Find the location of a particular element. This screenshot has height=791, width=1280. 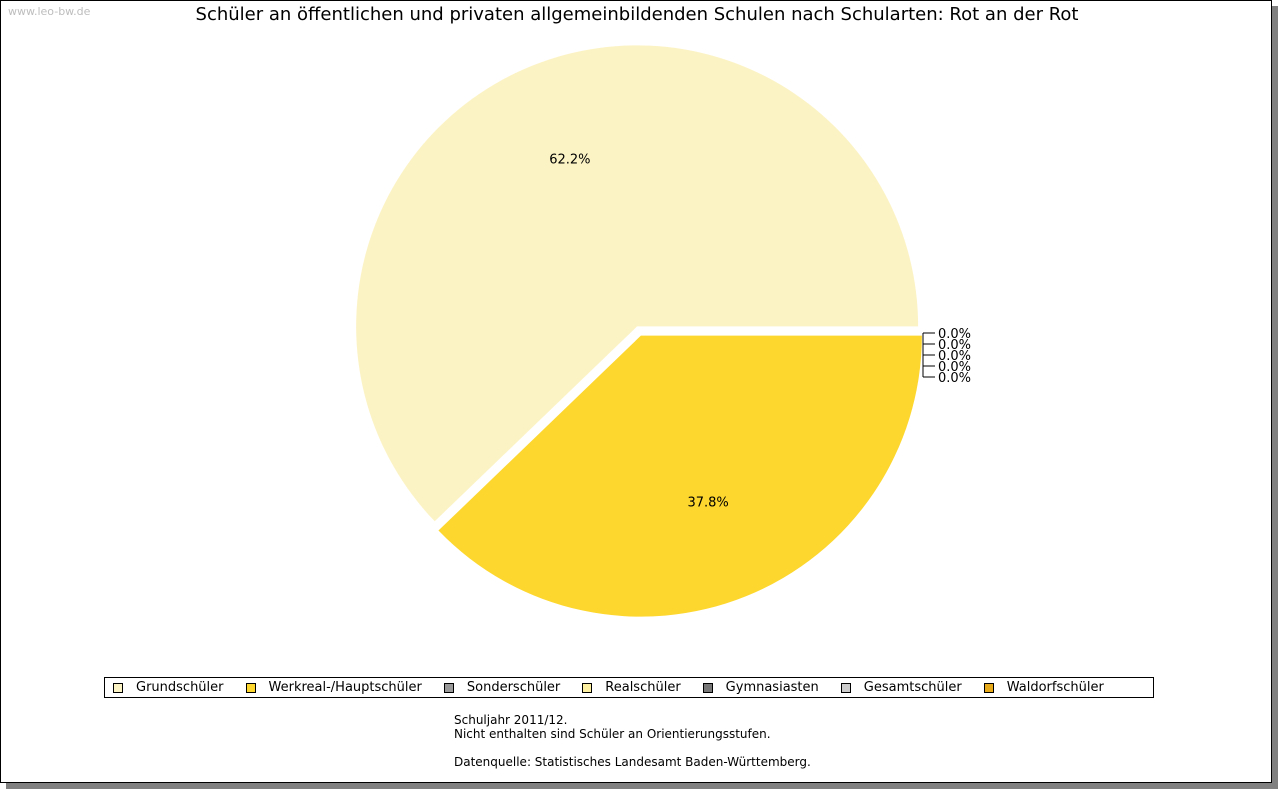

legend-label: Gesamtschüler is located at coordinates (912, 687).